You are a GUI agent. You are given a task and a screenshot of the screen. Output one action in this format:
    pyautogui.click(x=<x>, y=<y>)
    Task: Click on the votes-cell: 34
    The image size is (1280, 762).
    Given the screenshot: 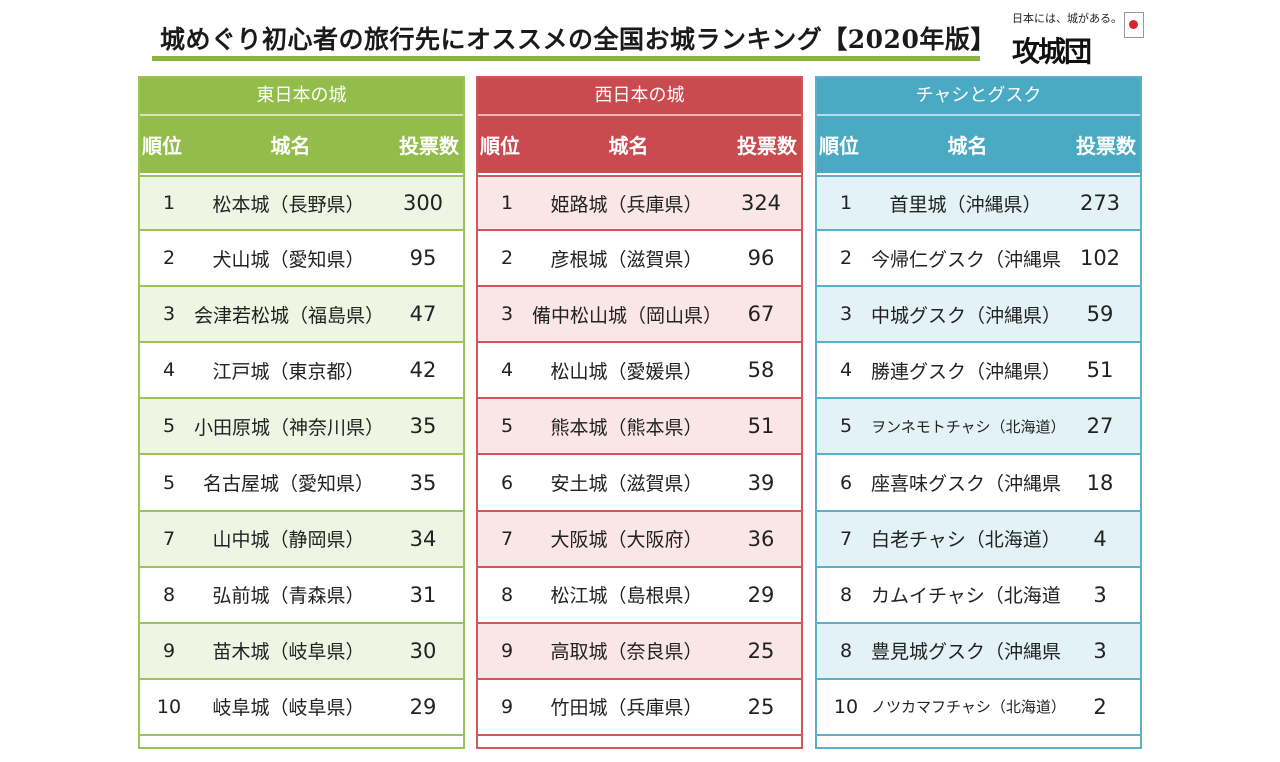 What is the action you would take?
    pyautogui.click(x=423, y=538)
    